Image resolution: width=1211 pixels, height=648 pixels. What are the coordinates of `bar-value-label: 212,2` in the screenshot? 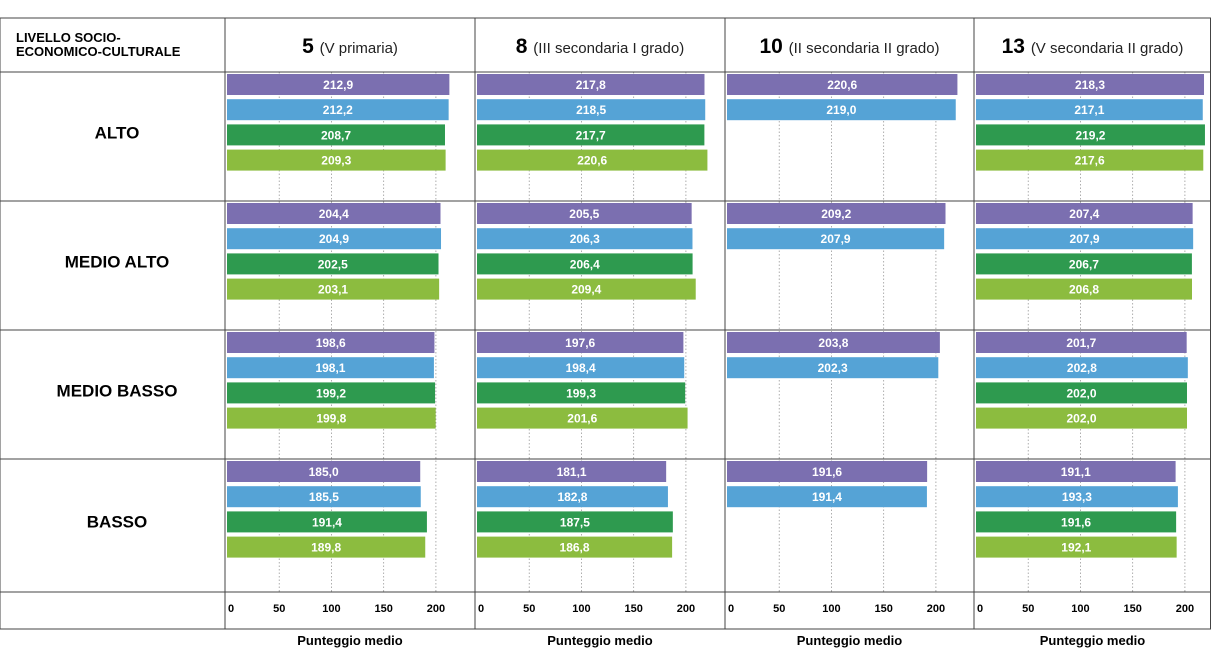 It's located at (338, 110).